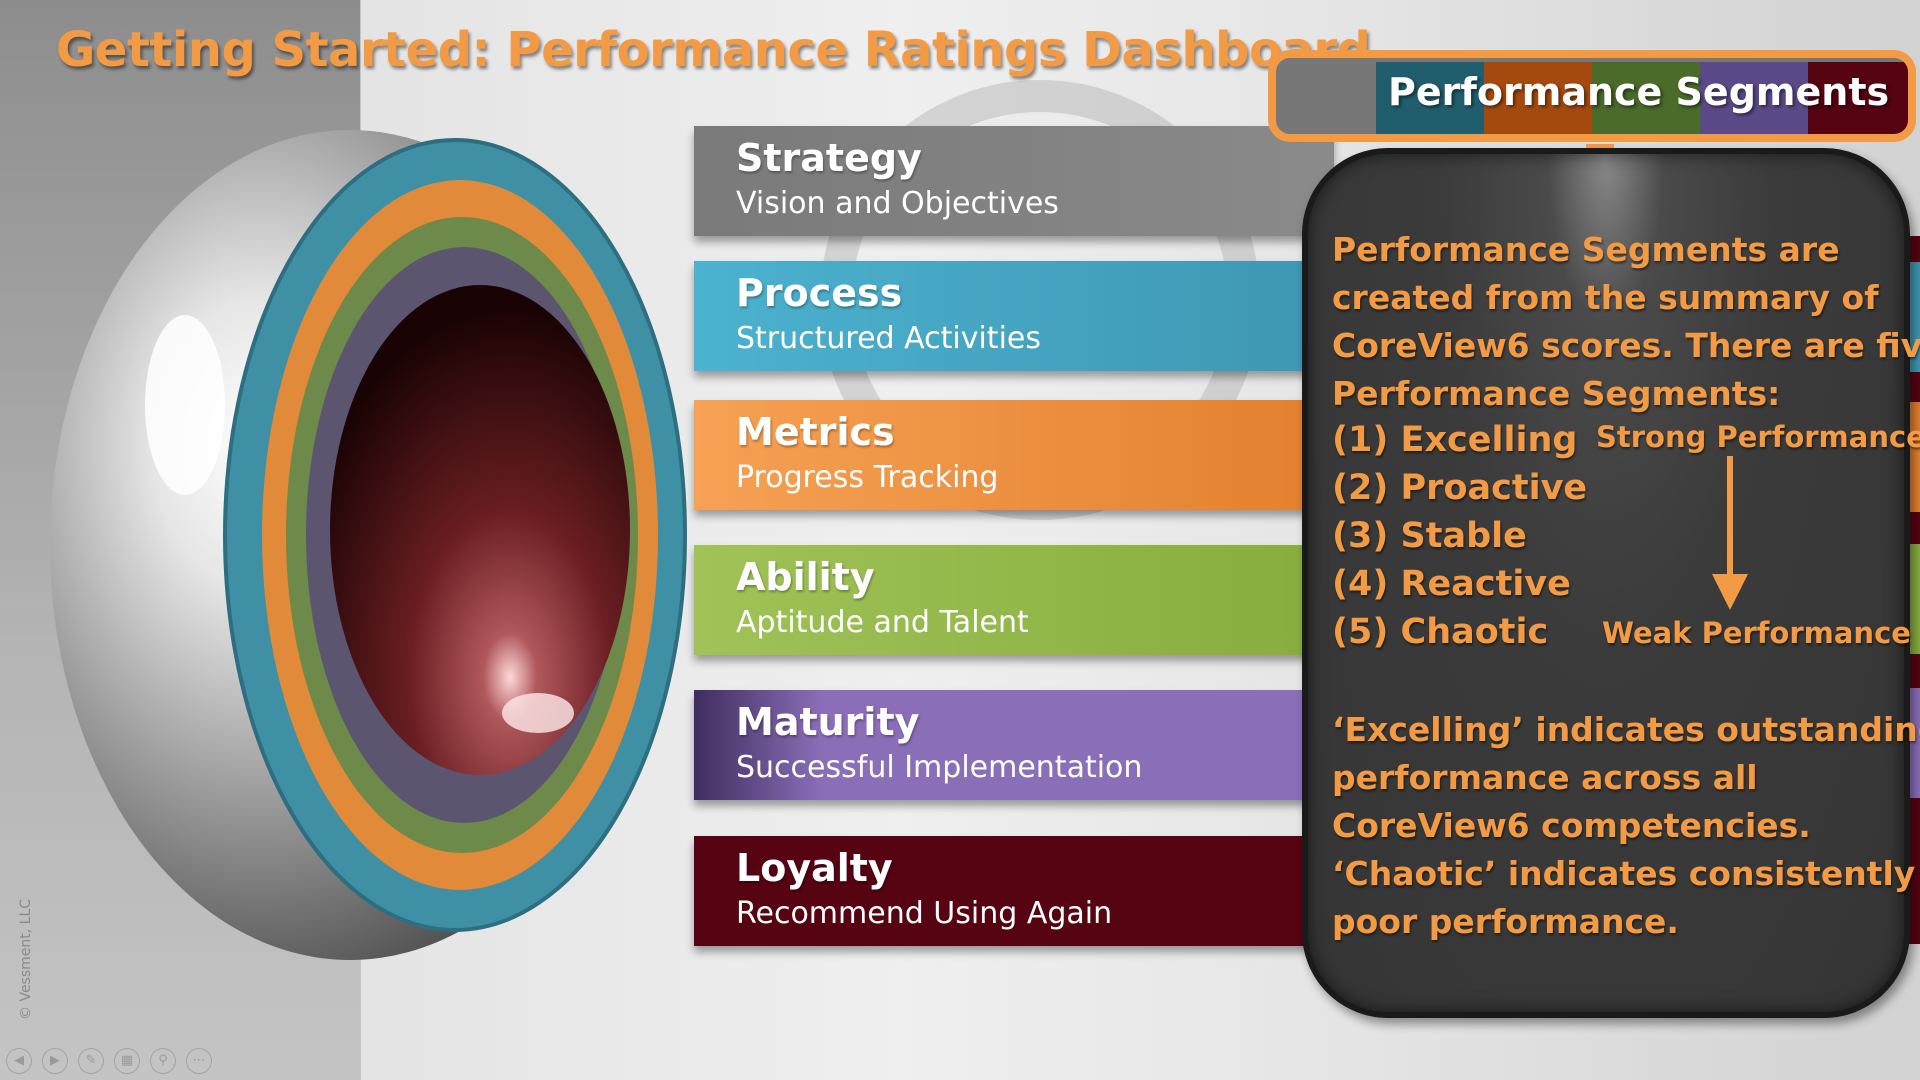 This screenshot has width=1920, height=1080. Describe the element at coordinates (1758, 437) in the screenshot. I see `strong-performance-label: Strong Performance` at that location.